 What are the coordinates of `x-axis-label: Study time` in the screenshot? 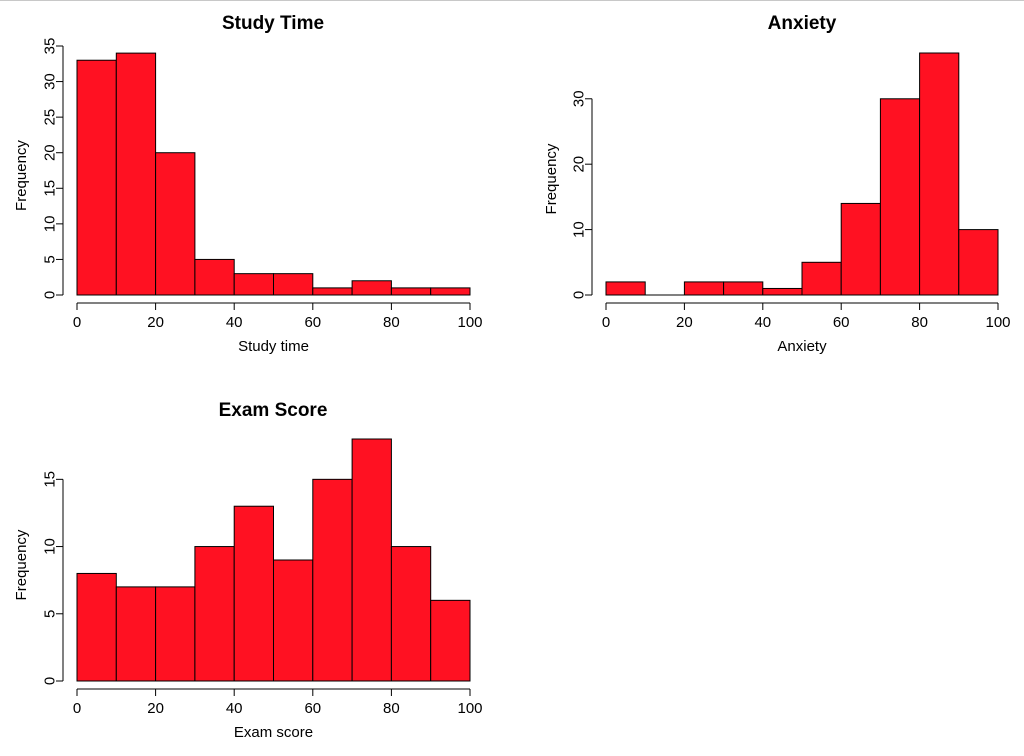 It's located at (273, 346).